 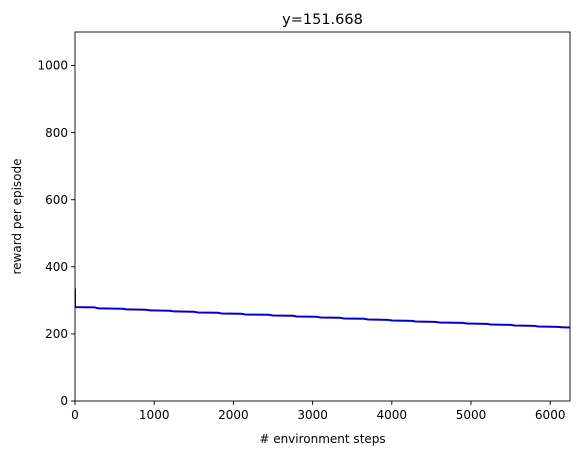 What do you see at coordinates (17, 216) in the screenshot?
I see `y-axis-label: reward per episode` at bounding box center [17, 216].